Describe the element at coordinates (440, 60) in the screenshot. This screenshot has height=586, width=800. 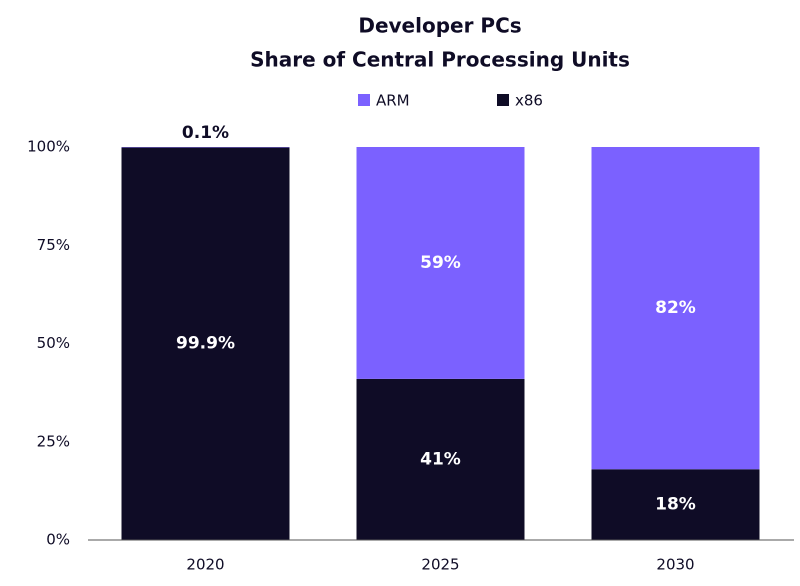
I see `chart-subtitle: Share of Central Processing Units` at that location.